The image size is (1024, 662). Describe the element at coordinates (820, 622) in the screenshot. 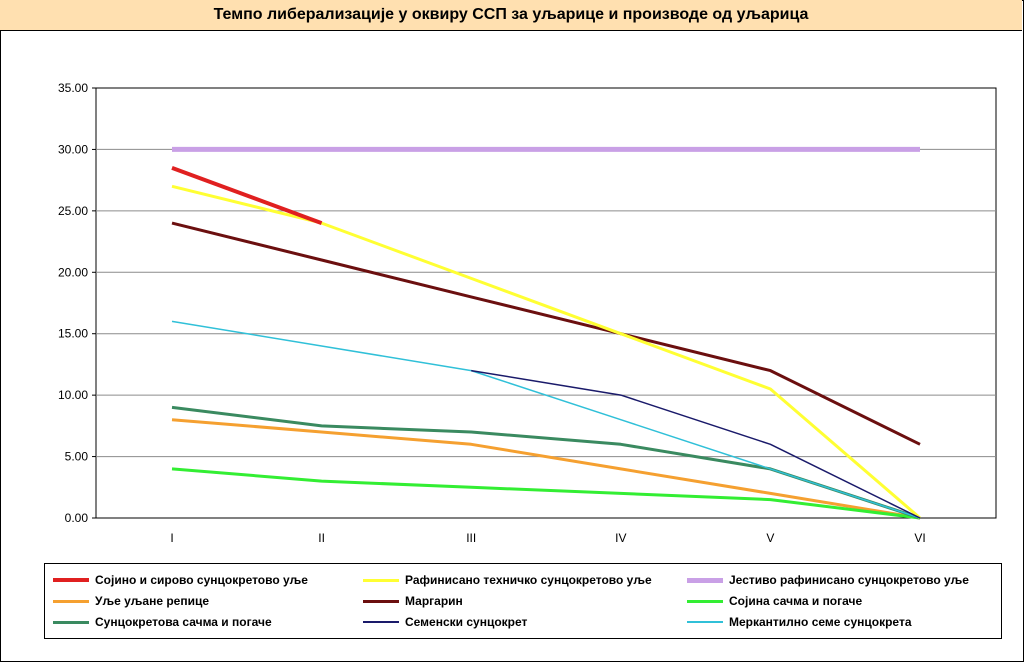

I see `legend-label: Меркантилно семе сунцокрета` at that location.